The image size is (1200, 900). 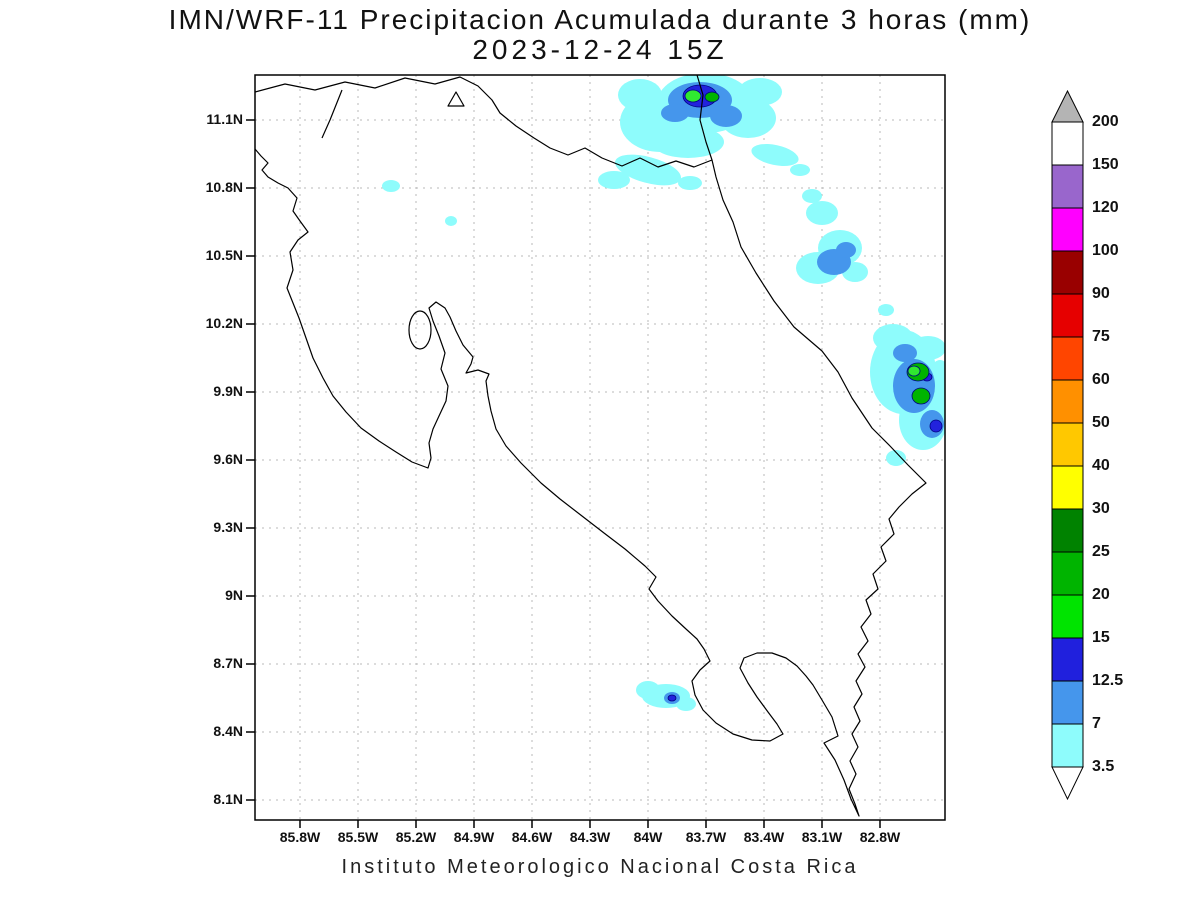 What do you see at coordinates (764, 837) in the screenshot?
I see `lon-label: 83.4W` at bounding box center [764, 837].